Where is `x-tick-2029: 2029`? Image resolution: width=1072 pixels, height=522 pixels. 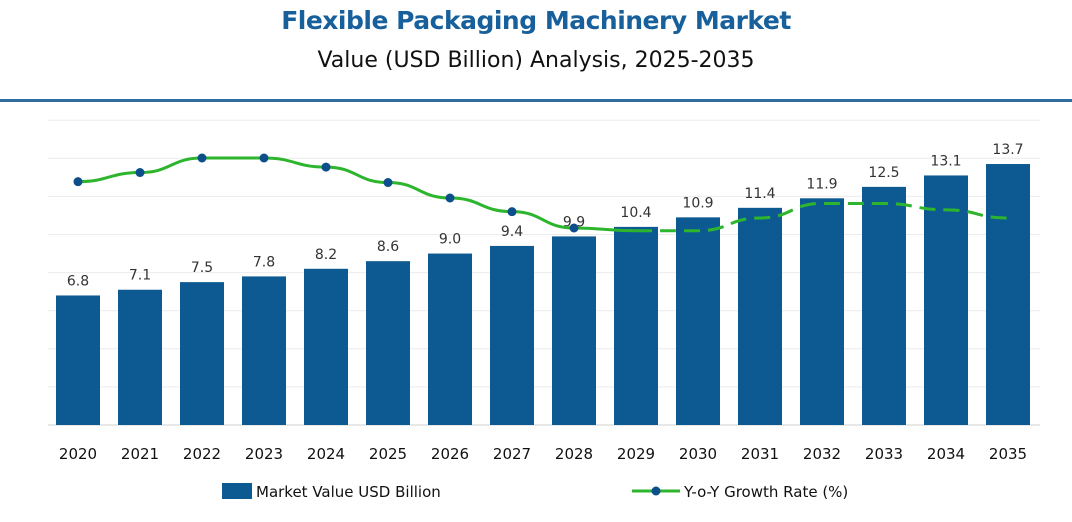 x-tick-2029: 2029 is located at coordinates (636, 454).